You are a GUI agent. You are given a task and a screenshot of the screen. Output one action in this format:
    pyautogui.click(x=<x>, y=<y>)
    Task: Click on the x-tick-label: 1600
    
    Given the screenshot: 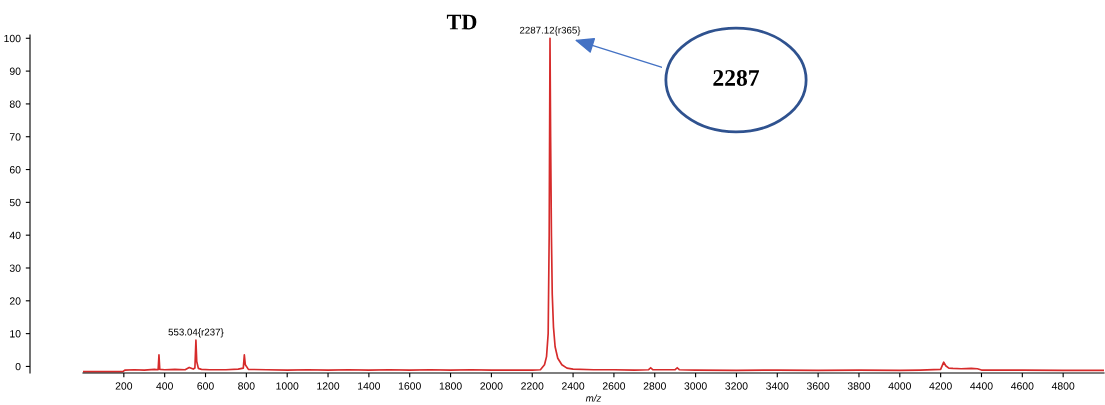 What is the action you would take?
    pyautogui.click(x=409, y=386)
    